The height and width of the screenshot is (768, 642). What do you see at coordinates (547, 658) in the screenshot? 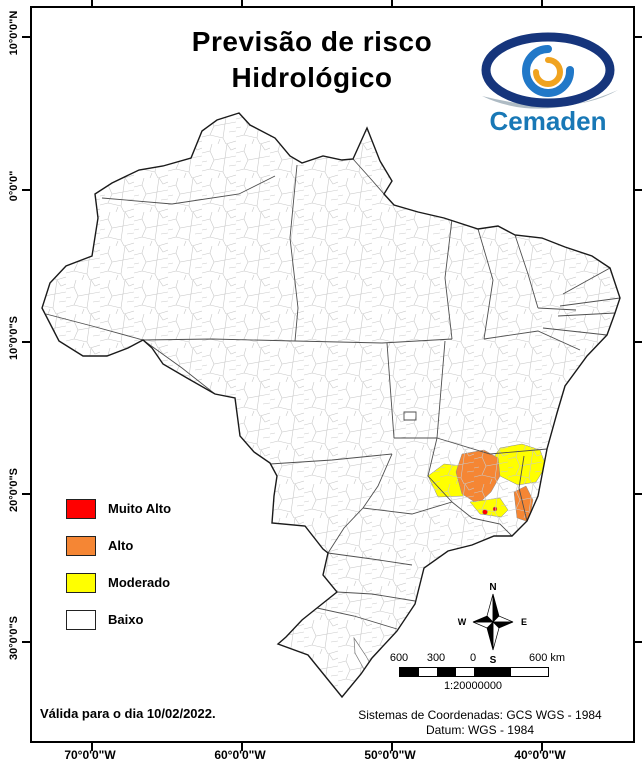
I see `scale-label-600km: 600 km` at bounding box center [547, 658].